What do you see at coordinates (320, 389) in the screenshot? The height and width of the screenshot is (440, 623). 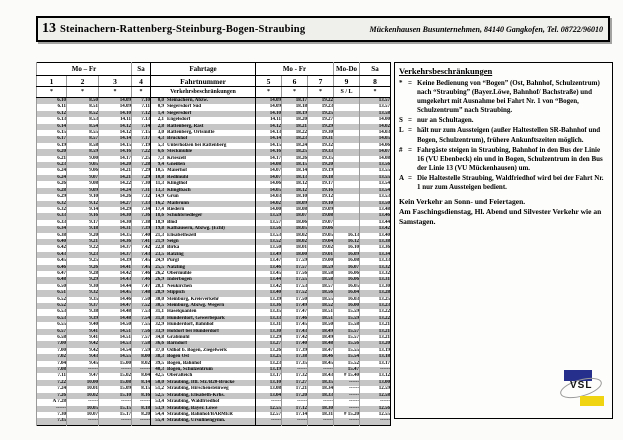 I see `time-cell: 18.34` at bounding box center [320, 389].